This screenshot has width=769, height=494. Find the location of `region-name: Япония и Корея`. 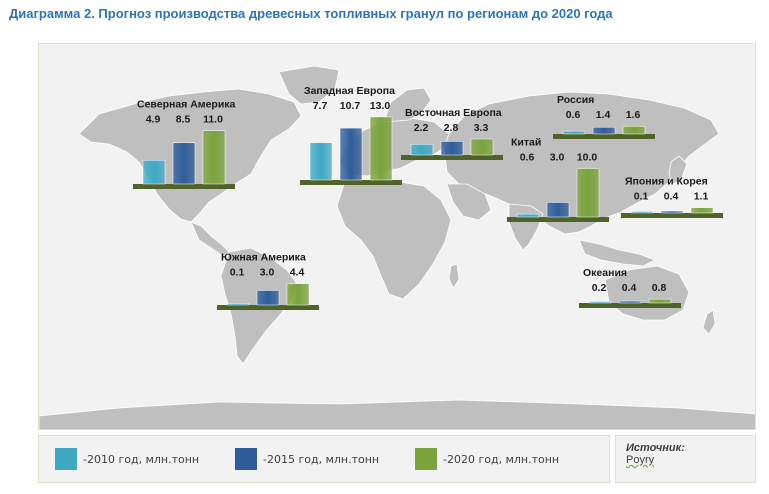

region-name: Япония и Корея is located at coordinates (666, 182).